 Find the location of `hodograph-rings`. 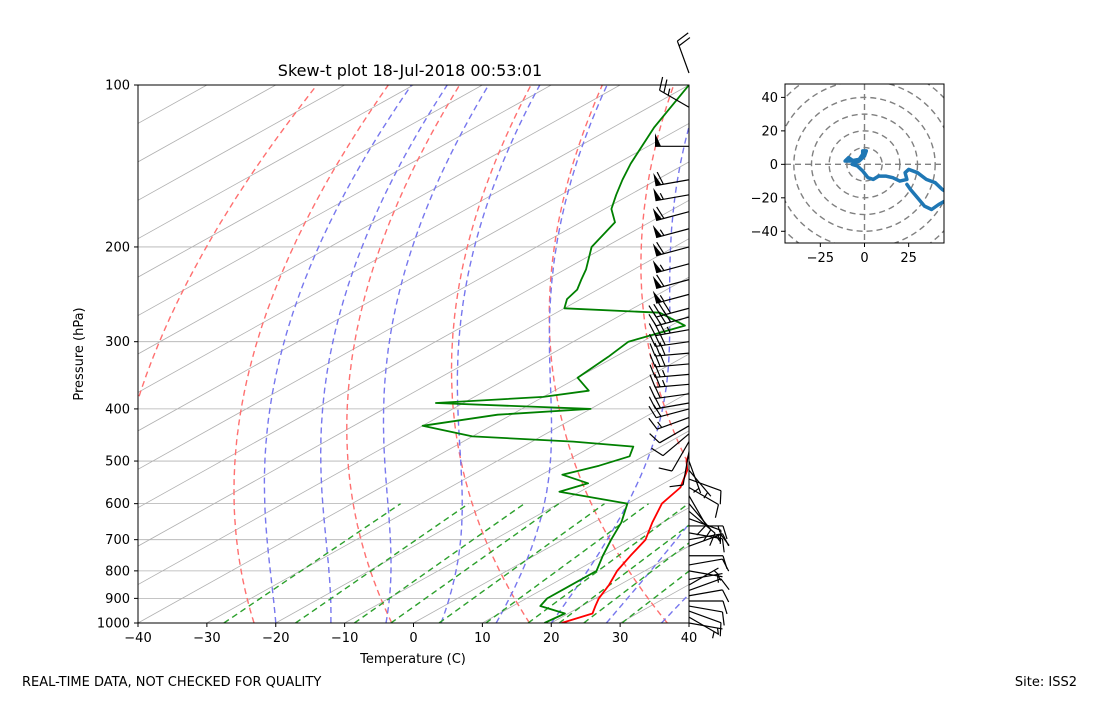

hodograph-rings is located at coordinates (865, 164).